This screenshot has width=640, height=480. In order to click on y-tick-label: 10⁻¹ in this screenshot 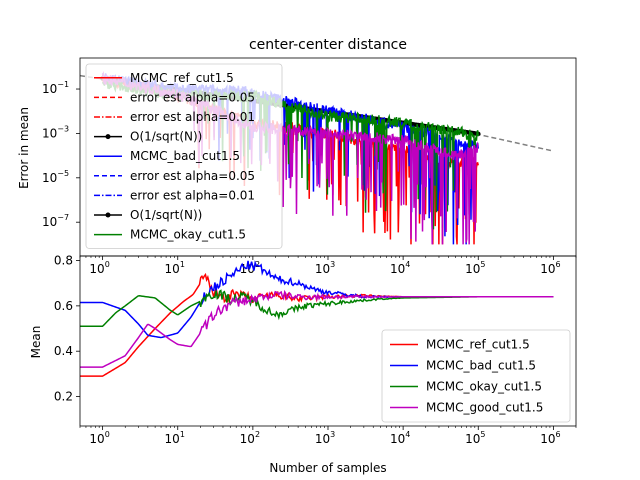, I will do `click(55, 88)`.